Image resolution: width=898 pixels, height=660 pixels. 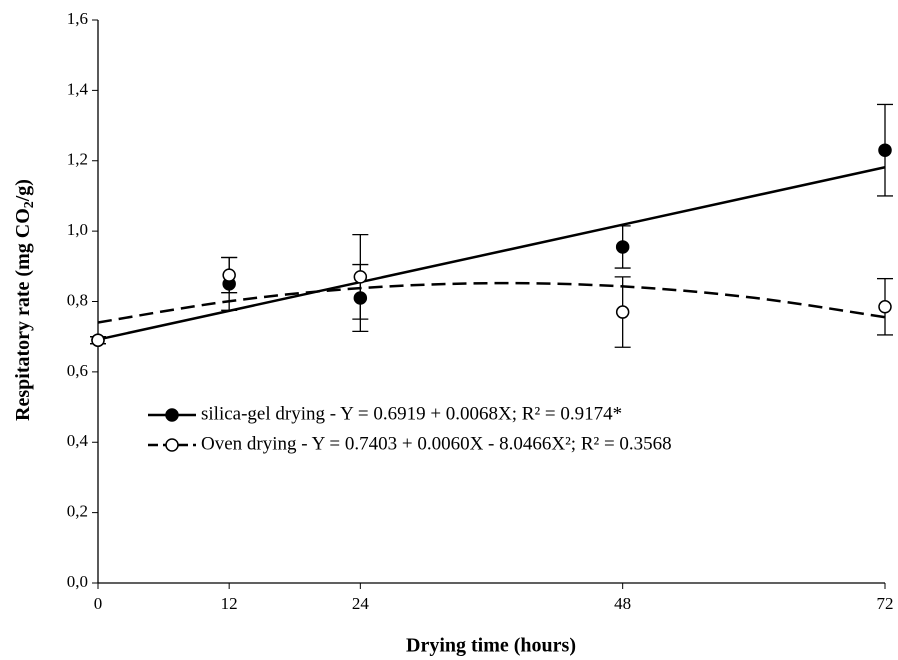 I want to click on y-tick-label: 1,6, so click(x=77, y=18).